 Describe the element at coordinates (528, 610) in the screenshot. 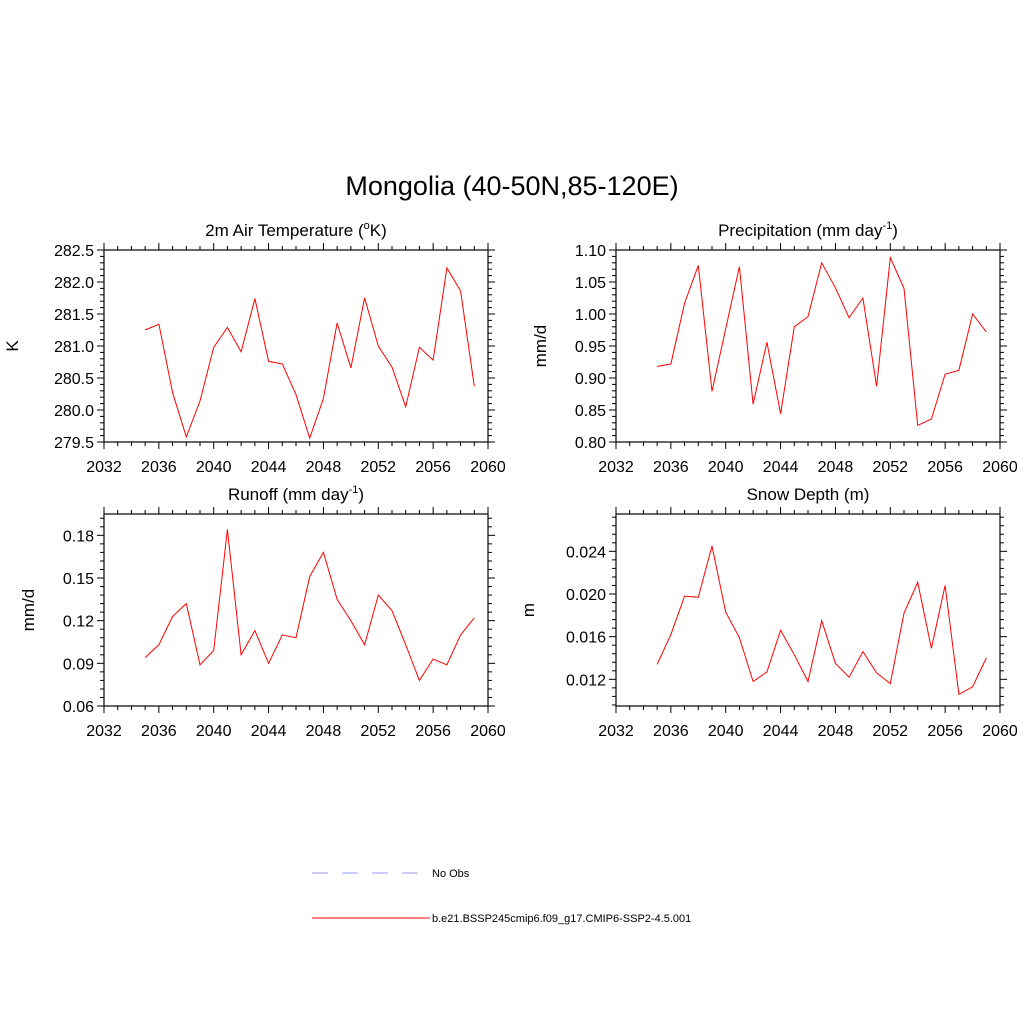

I see `y-axis-label: m` at that location.